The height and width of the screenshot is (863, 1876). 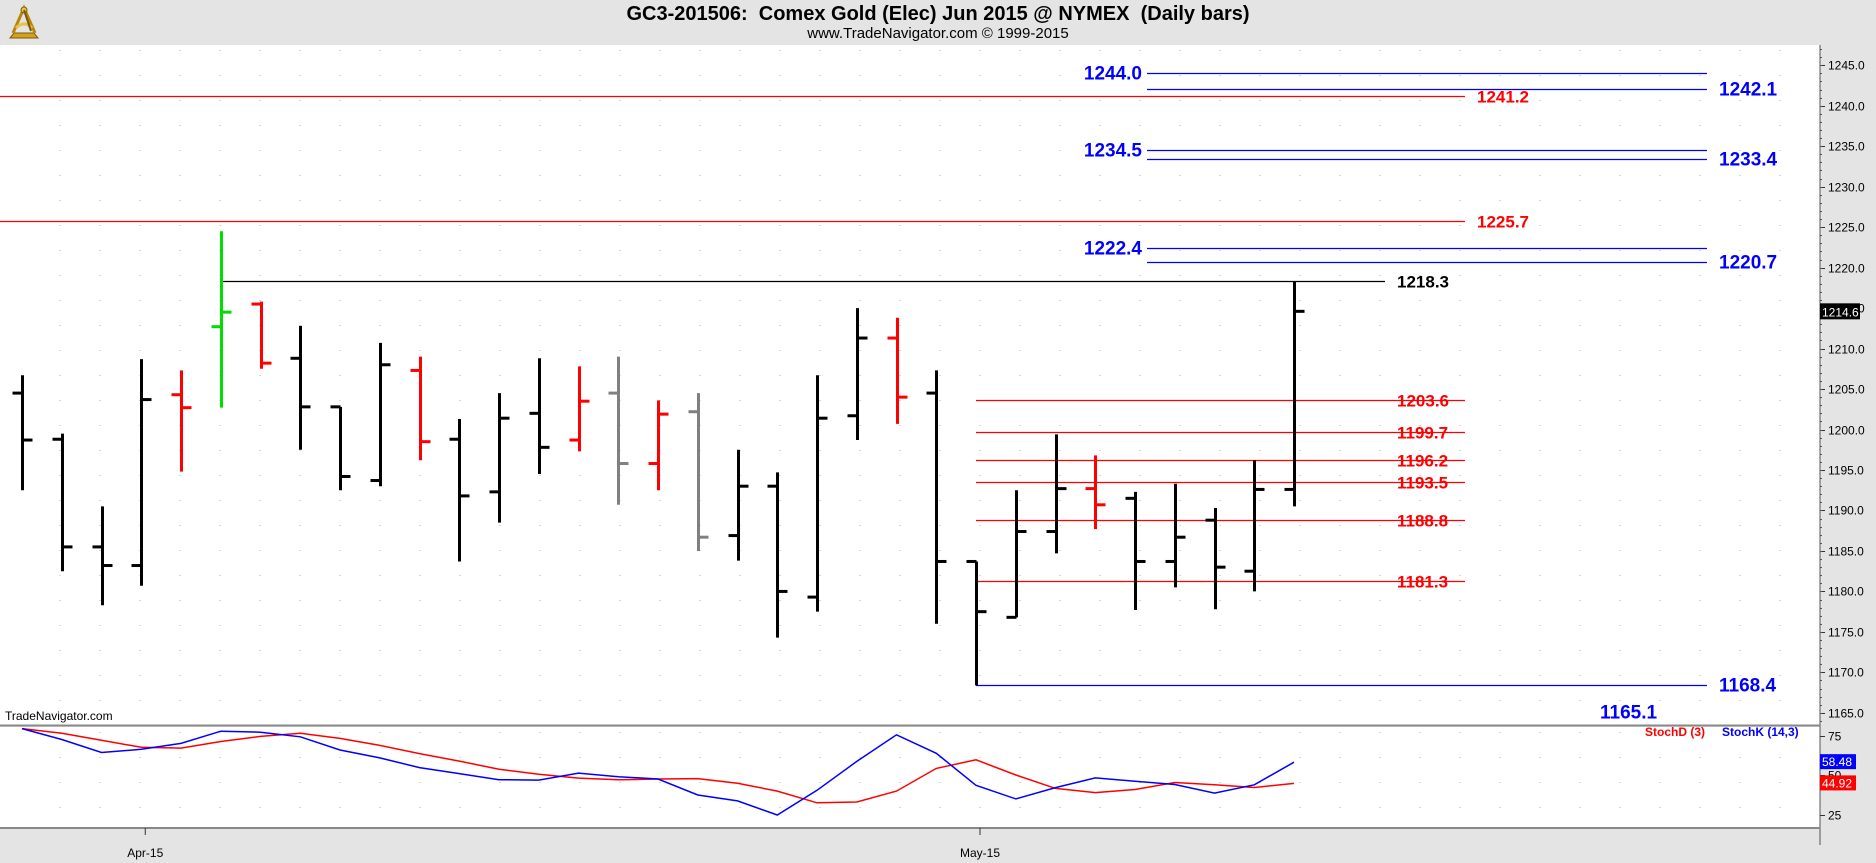 What do you see at coordinates (1748, 263) in the screenshot?
I see `price-level-label: 1220.7` at bounding box center [1748, 263].